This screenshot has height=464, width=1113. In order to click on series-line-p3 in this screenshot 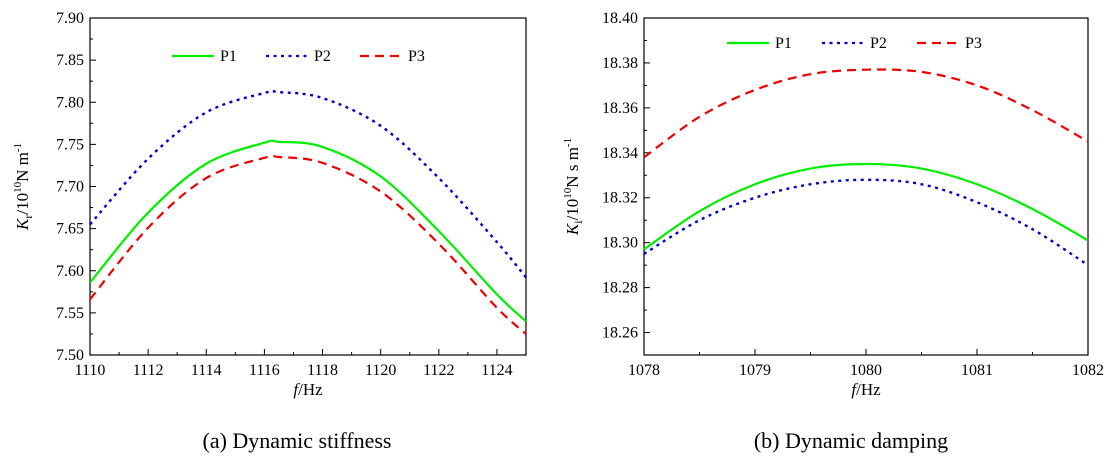, I will do `click(866, 113)`.